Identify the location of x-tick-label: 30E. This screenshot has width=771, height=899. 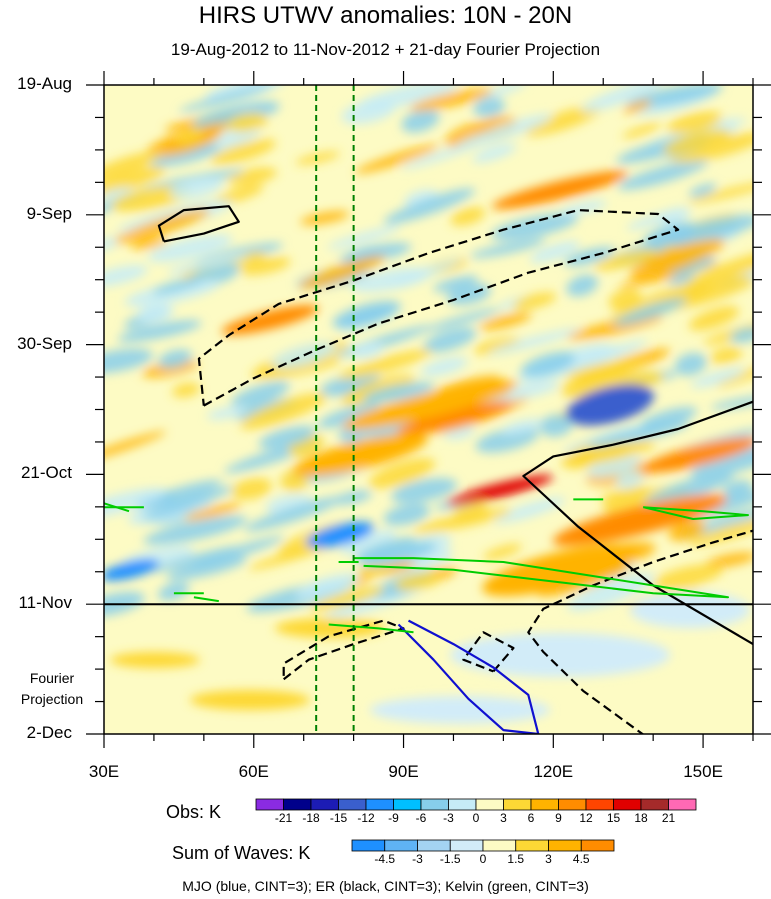
(104, 771).